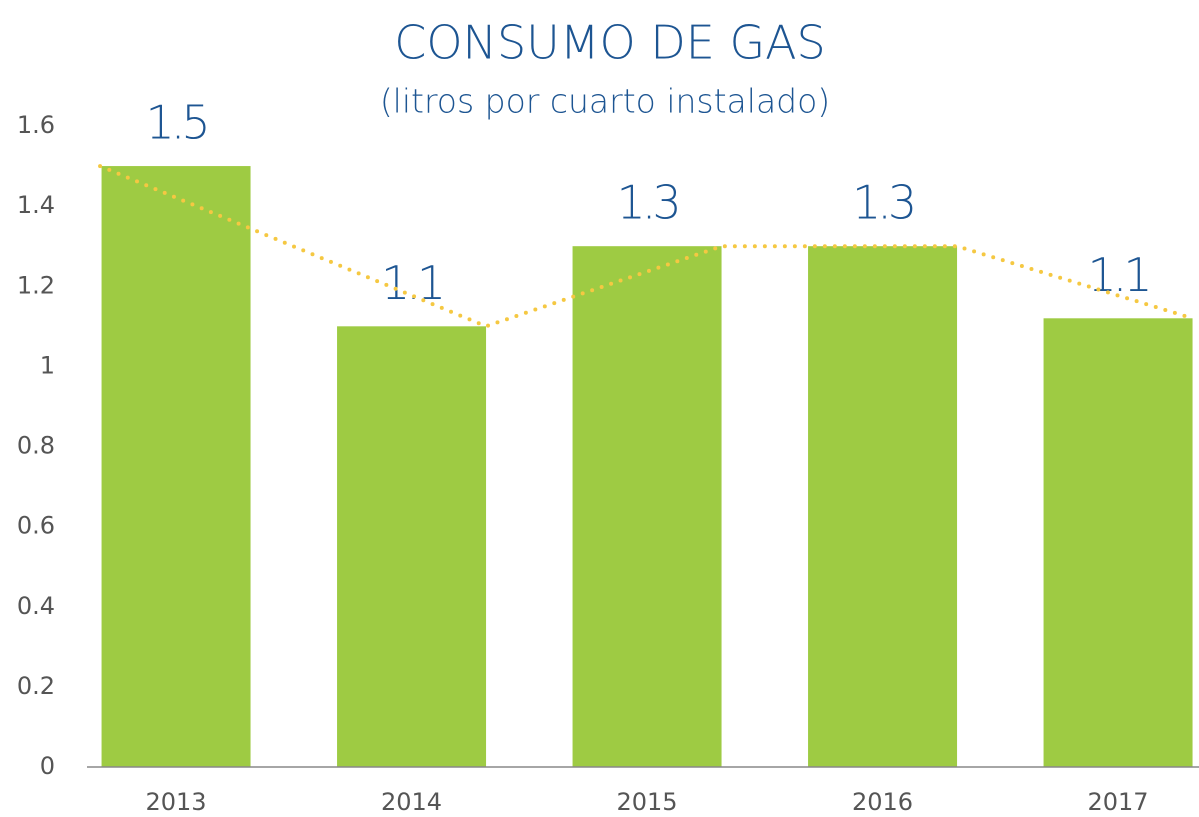 The width and height of the screenshot is (1199, 817). What do you see at coordinates (175, 123) in the screenshot?
I see `data-label: 1.5` at bounding box center [175, 123].